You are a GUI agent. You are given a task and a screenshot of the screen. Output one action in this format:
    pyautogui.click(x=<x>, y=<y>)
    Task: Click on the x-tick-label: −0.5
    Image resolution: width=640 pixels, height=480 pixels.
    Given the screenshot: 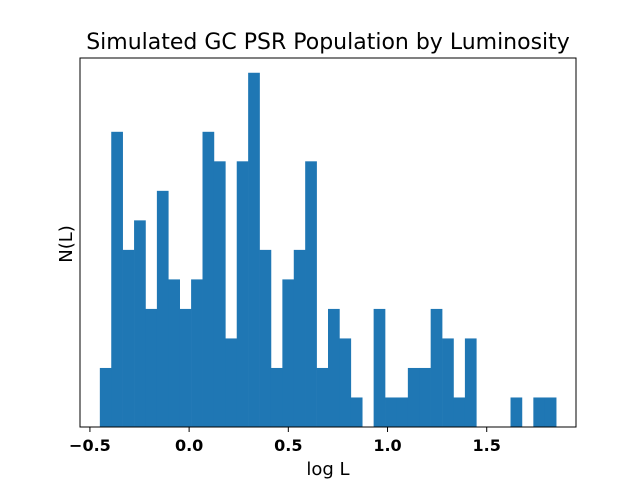 What is the action you would take?
    pyautogui.click(x=90, y=445)
    